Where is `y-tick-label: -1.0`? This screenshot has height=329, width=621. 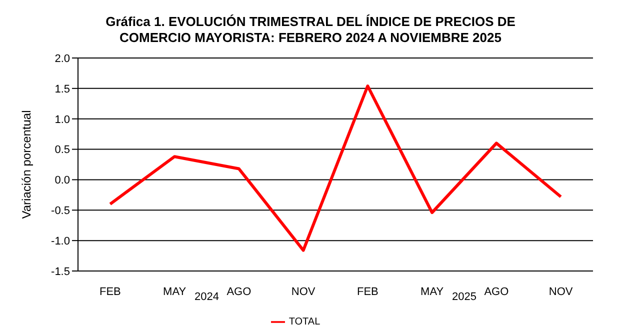 y-tick-label: -1.0 is located at coordinates (60, 241).